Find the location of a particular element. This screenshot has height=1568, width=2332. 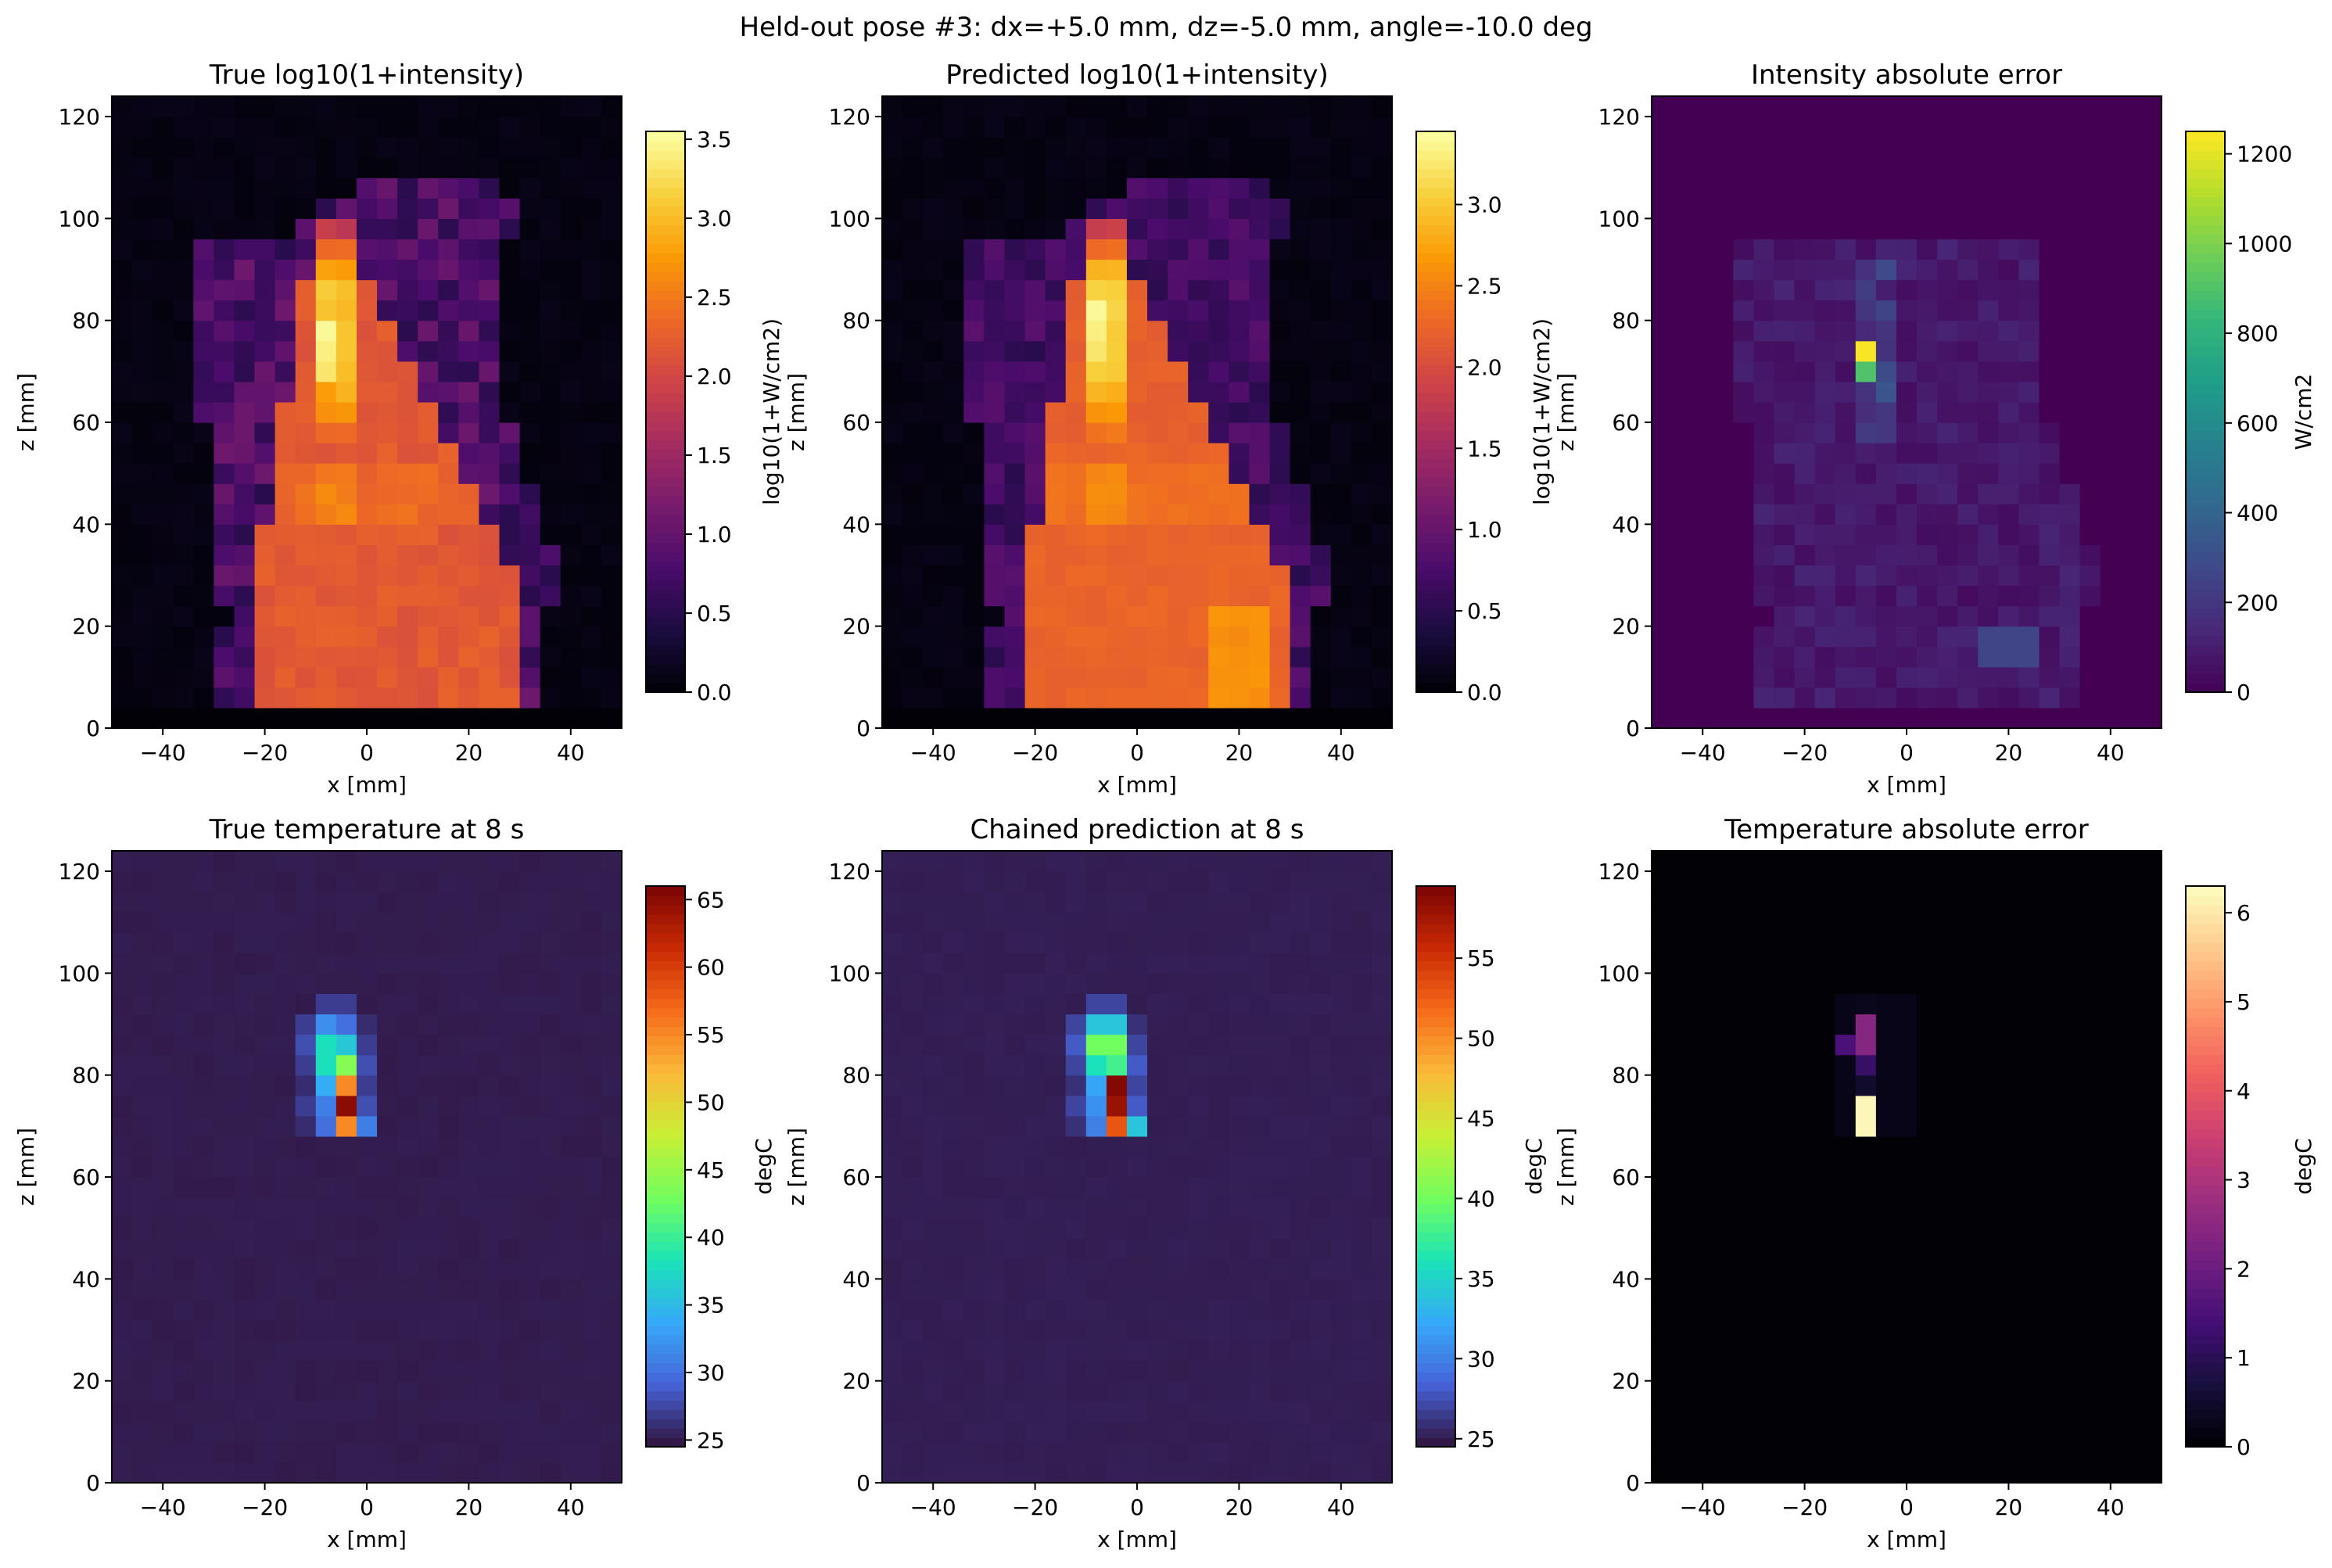

panel-title: True temperature at 8 s is located at coordinates (367, 829).